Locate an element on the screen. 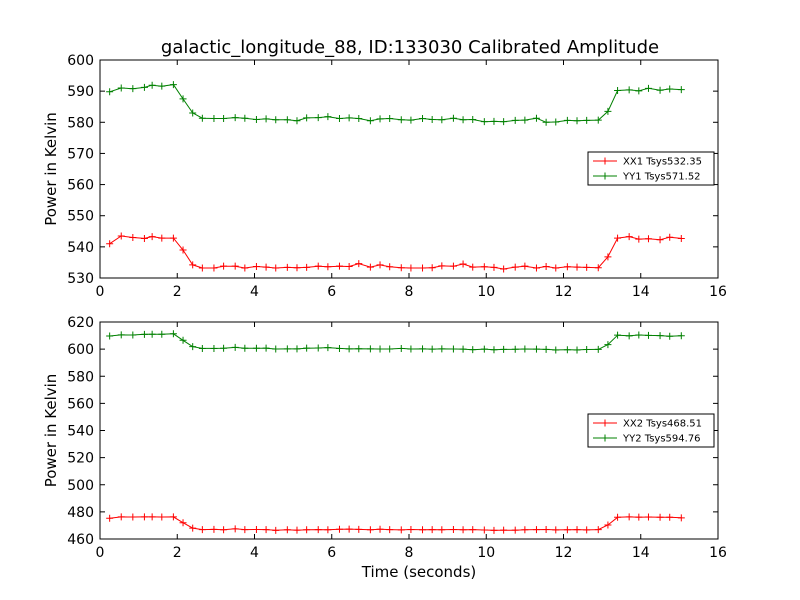 The width and height of the screenshot is (800, 600). legend-box is located at coordinates (651, 430).